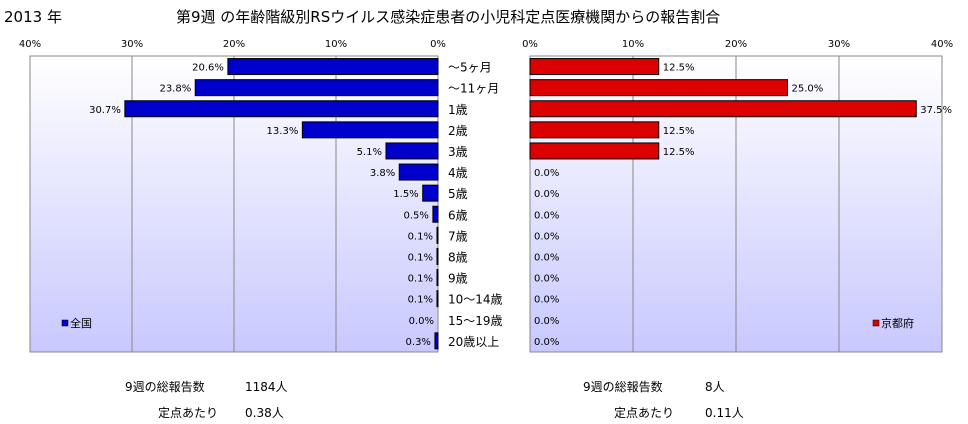  What do you see at coordinates (458, 152) in the screenshot?
I see `category-label: 3歳` at bounding box center [458, 152].